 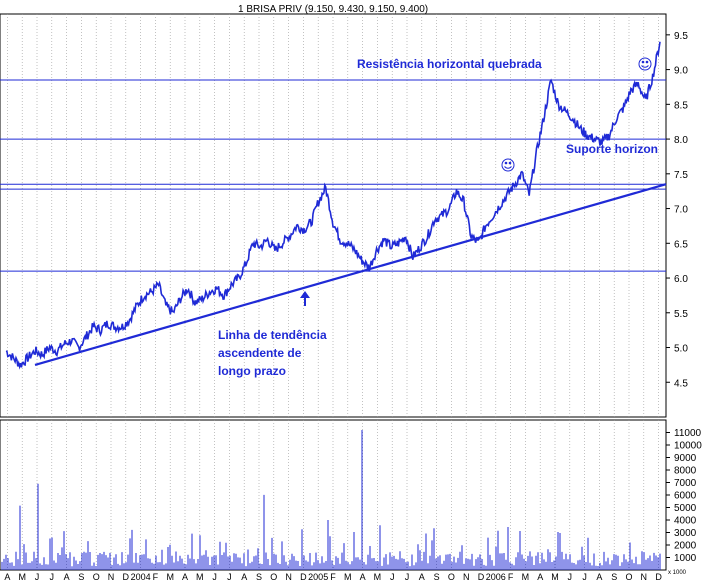 What do you see at coordinates (681, 105) in the screenshot?
I see `price-tick-label: 8.5` at bounding box center [681, 105].